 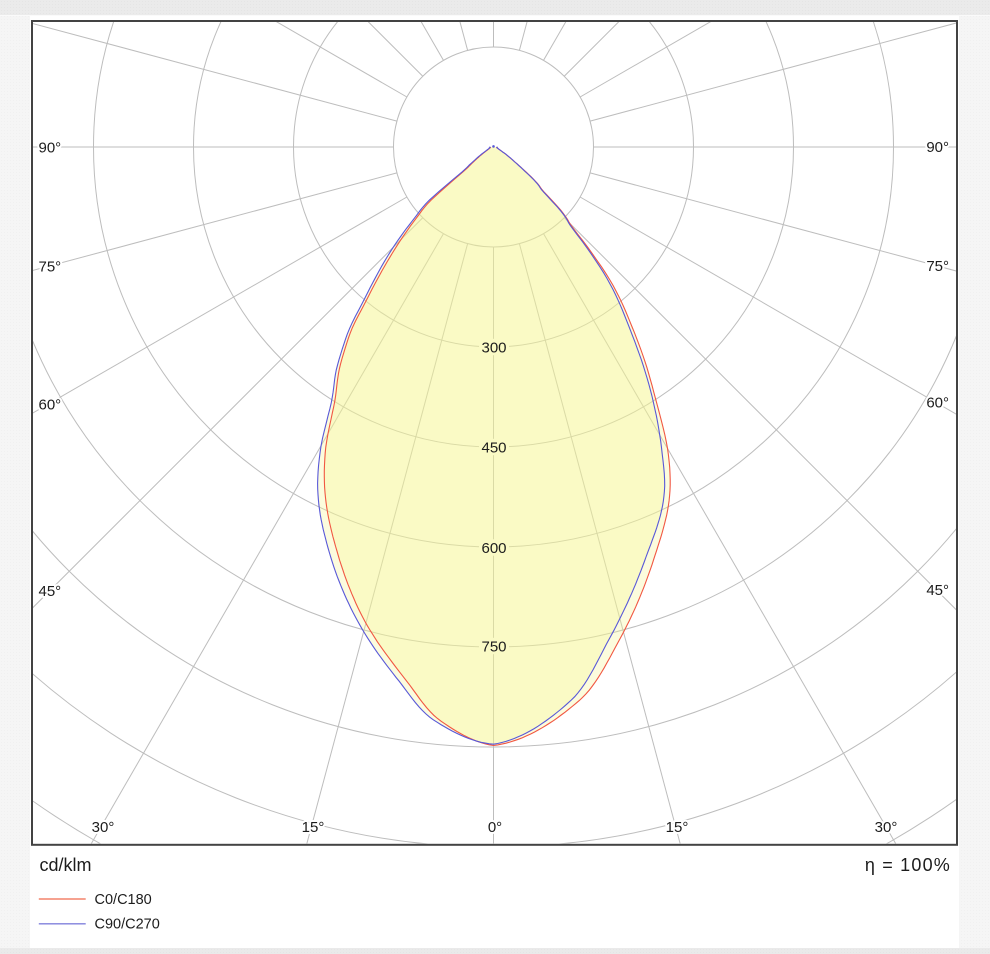 I want to click on svg-text: cd/klm, so click(x=66, y=865).